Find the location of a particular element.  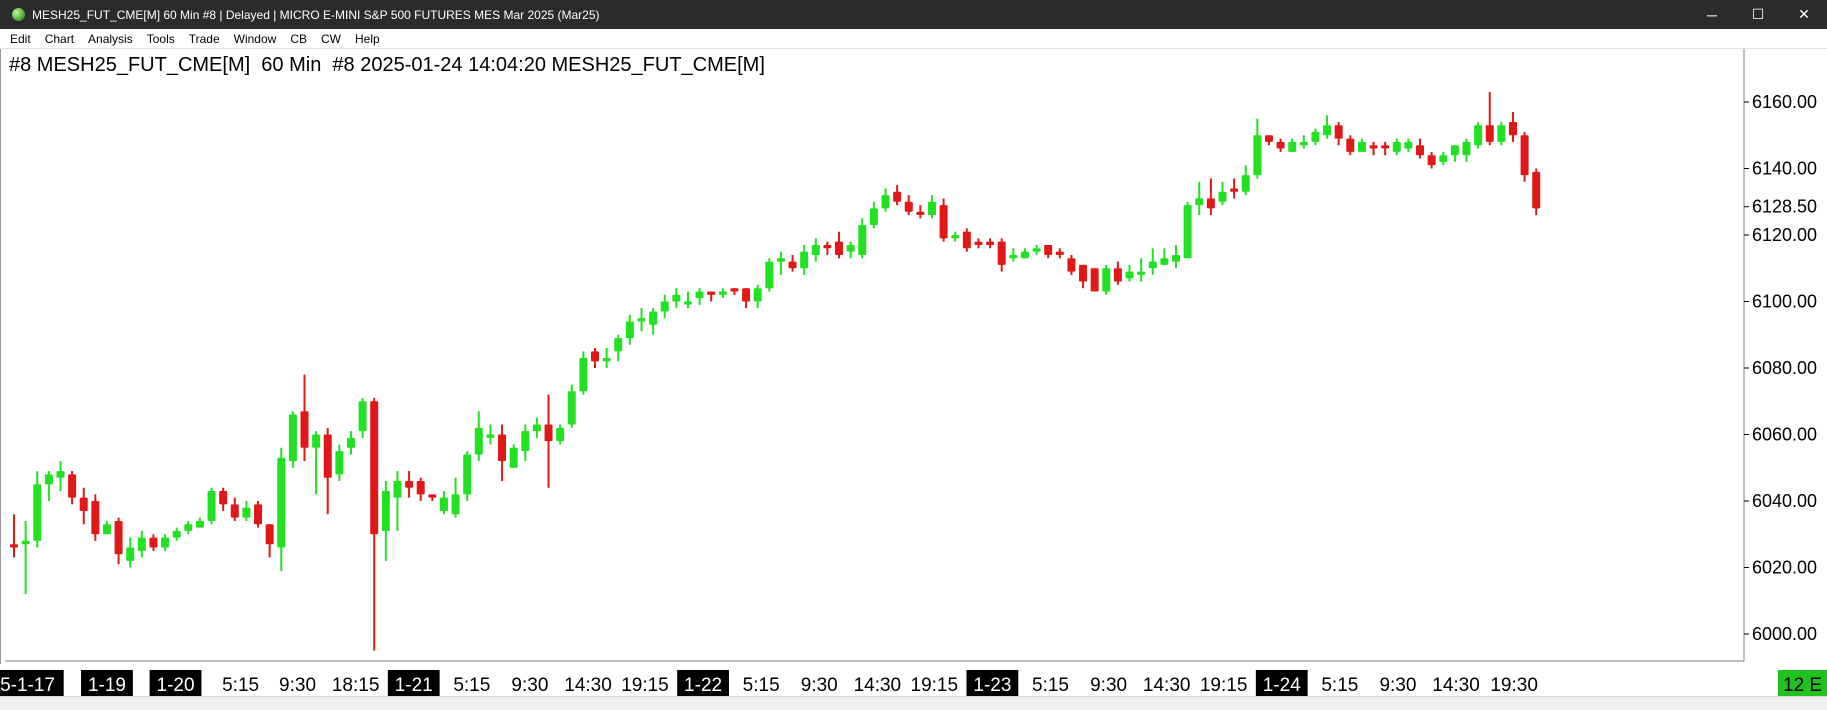

menu-analysis: Analysis is located at coordinates (110, 38).